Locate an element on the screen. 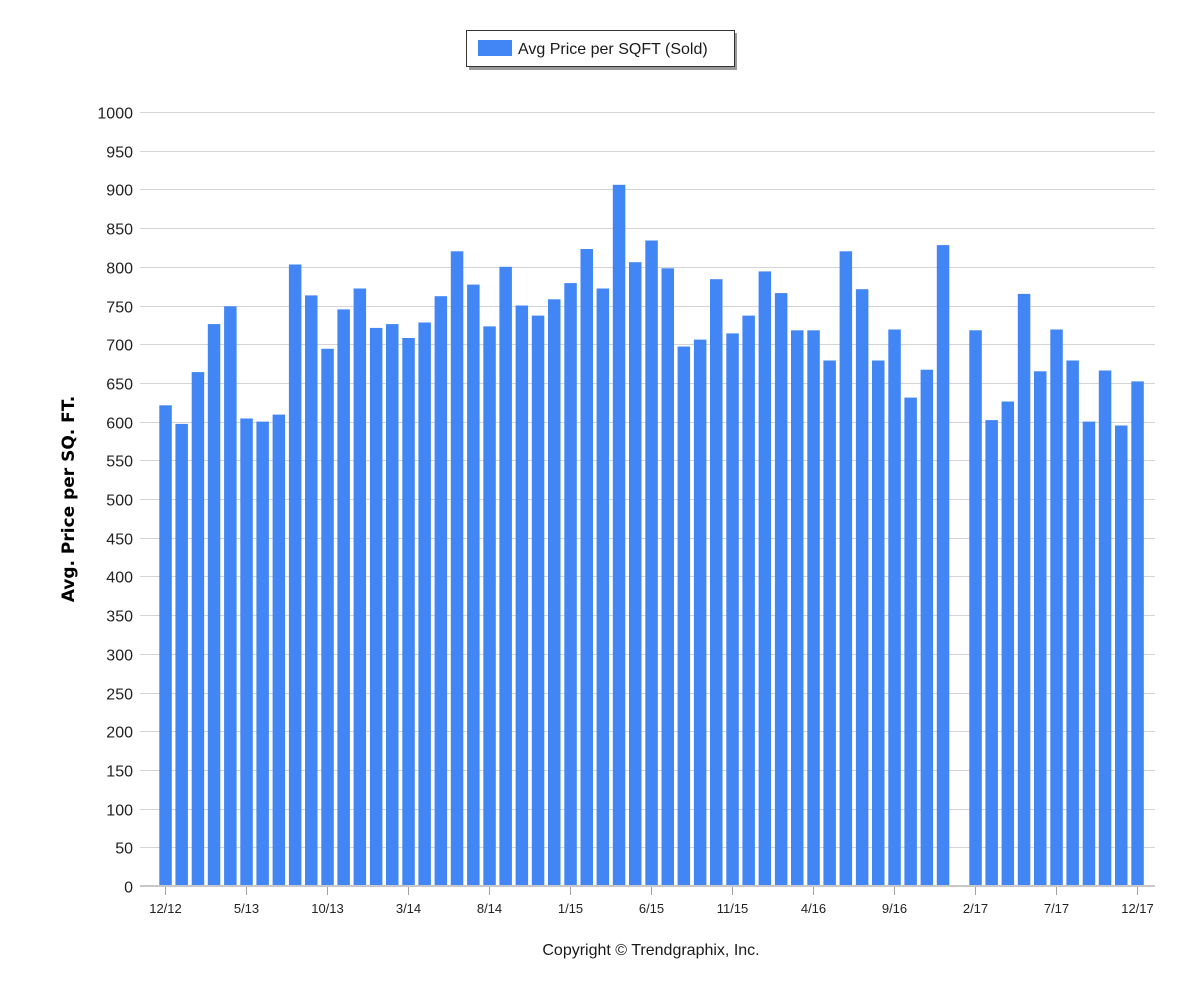 This screenshot has height=1000, width=1200. y-tick-label: 850 is located at coordinates (119, 230).